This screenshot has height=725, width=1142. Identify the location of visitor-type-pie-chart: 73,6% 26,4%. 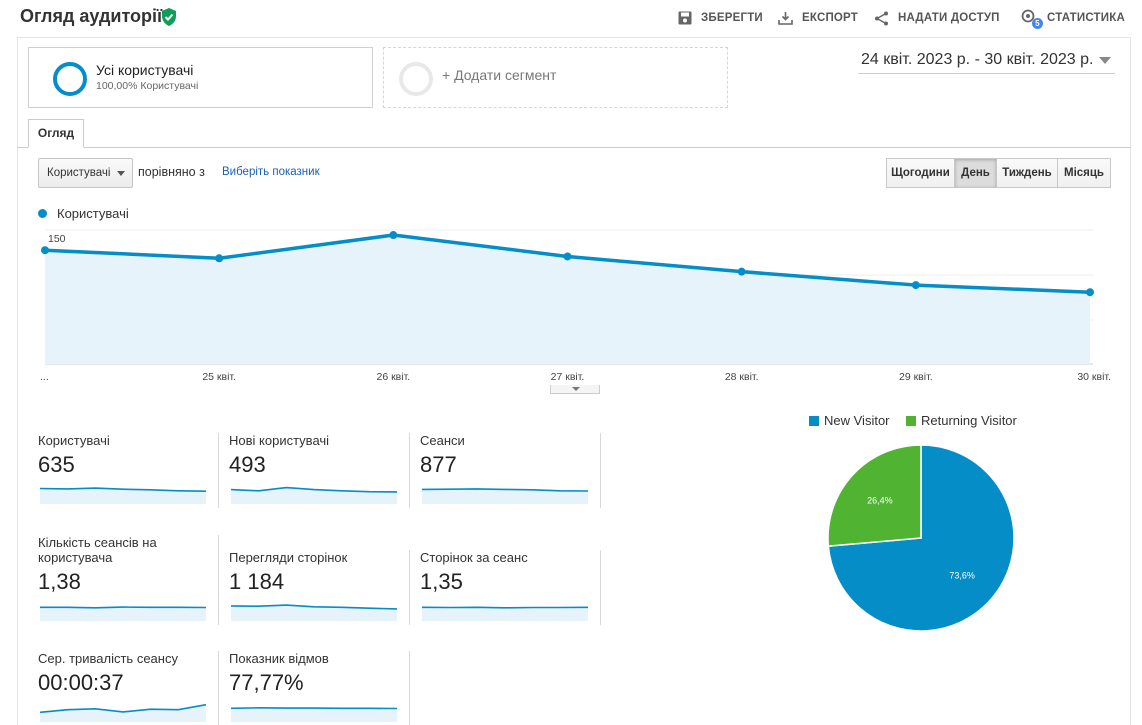
(921, 538).